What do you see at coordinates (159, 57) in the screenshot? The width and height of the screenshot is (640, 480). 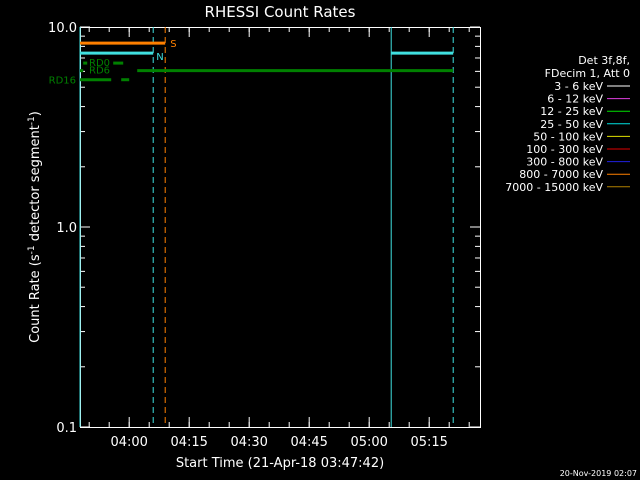 I see `flag-label-n: N` at bounding box center [159, 57].